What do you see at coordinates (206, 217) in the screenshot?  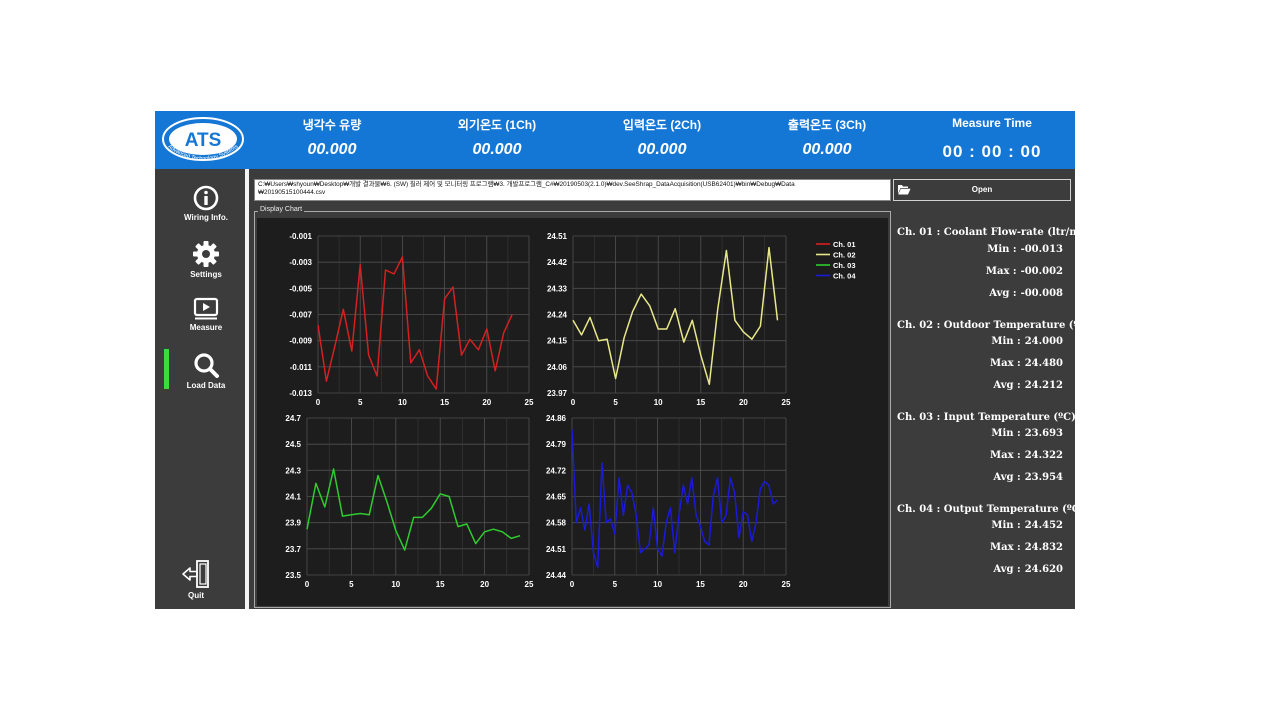 I see `nav-wiring-info-label: Wiring Info.` at bounding box center [206, 217].